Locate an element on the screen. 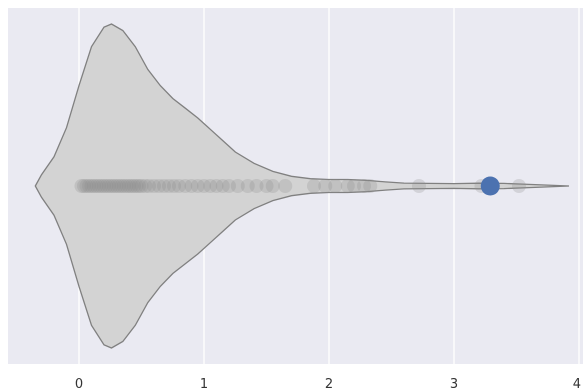  x-tick-labels: 0 1 2 3 4 is located at coordinates (328, 384).